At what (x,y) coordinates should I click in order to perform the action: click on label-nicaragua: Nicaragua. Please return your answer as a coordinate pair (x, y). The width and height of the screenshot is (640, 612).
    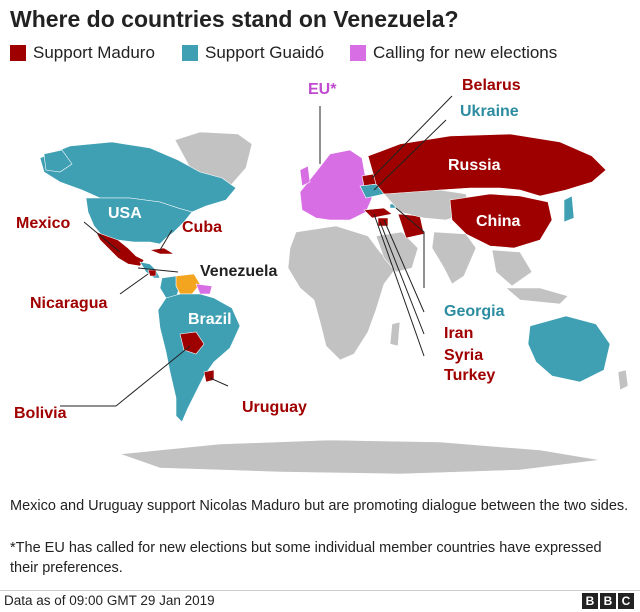
    Looking at the image, I should click on (68, 303).